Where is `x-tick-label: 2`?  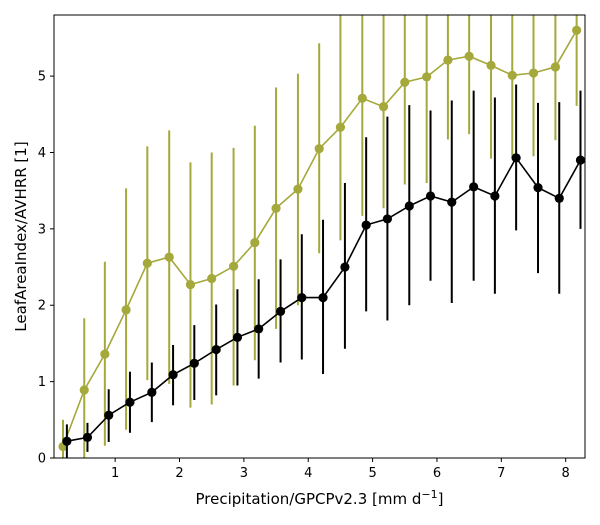
x-tick-label: 2 is located at coordinates (179, 473).